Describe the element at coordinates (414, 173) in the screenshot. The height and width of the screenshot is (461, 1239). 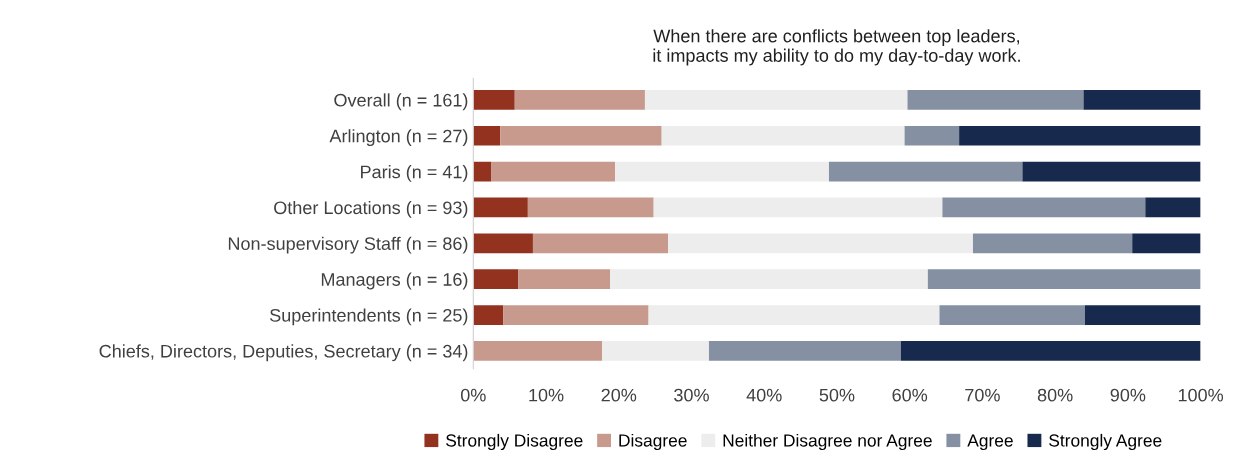
I see `y-tick-label: Paris (n = 41)` at that location.